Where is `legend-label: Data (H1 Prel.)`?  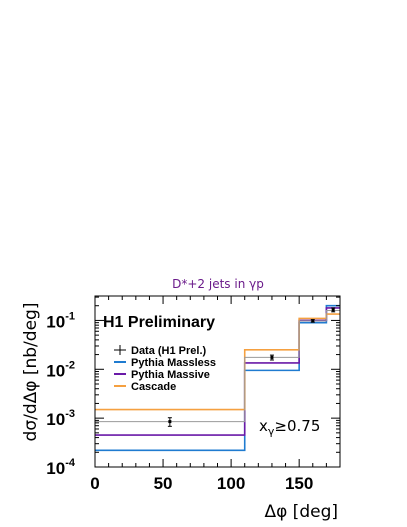
legend-label: Data (H1 Prel.) is located at coordinates (169, 351).